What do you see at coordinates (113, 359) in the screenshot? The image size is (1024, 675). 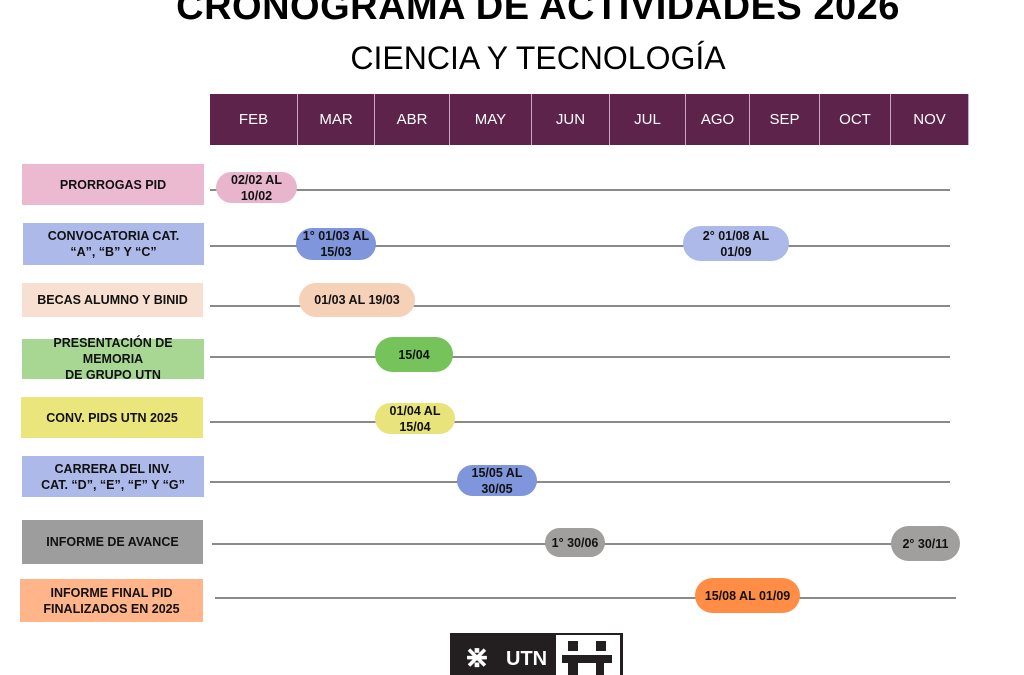 I see `activity-label: PRESENTACIÓN DE MEMORIA DE GRUPO UTN` at bounding box center [113, 359].